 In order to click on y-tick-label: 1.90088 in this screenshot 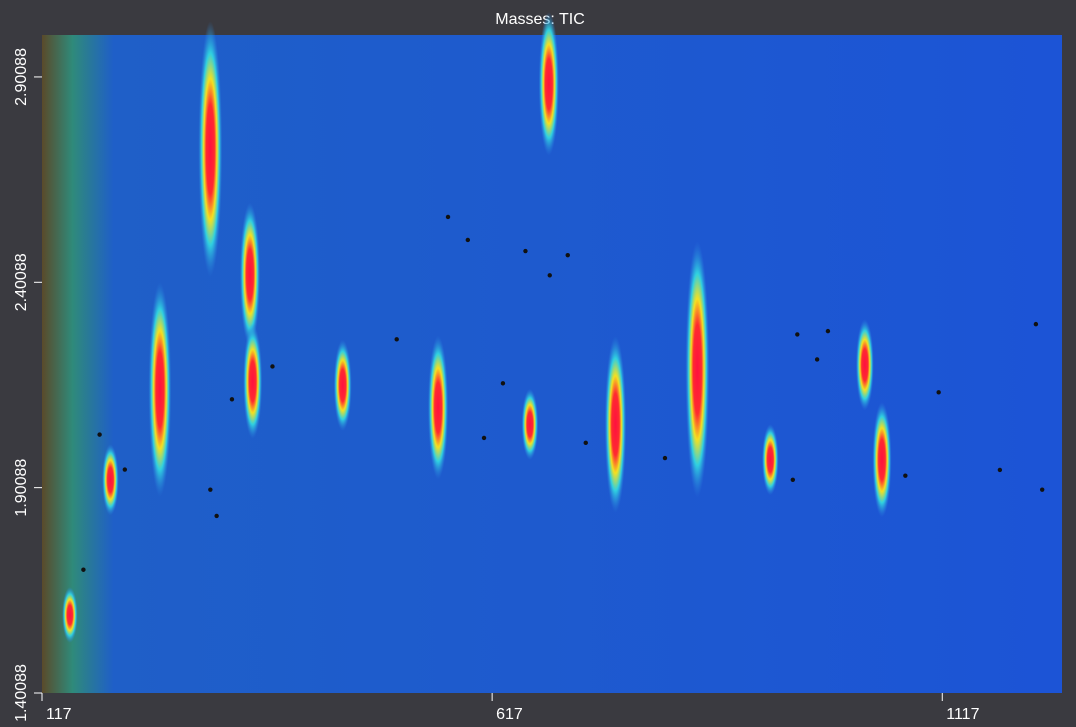, I will do `click(21, 488)`.